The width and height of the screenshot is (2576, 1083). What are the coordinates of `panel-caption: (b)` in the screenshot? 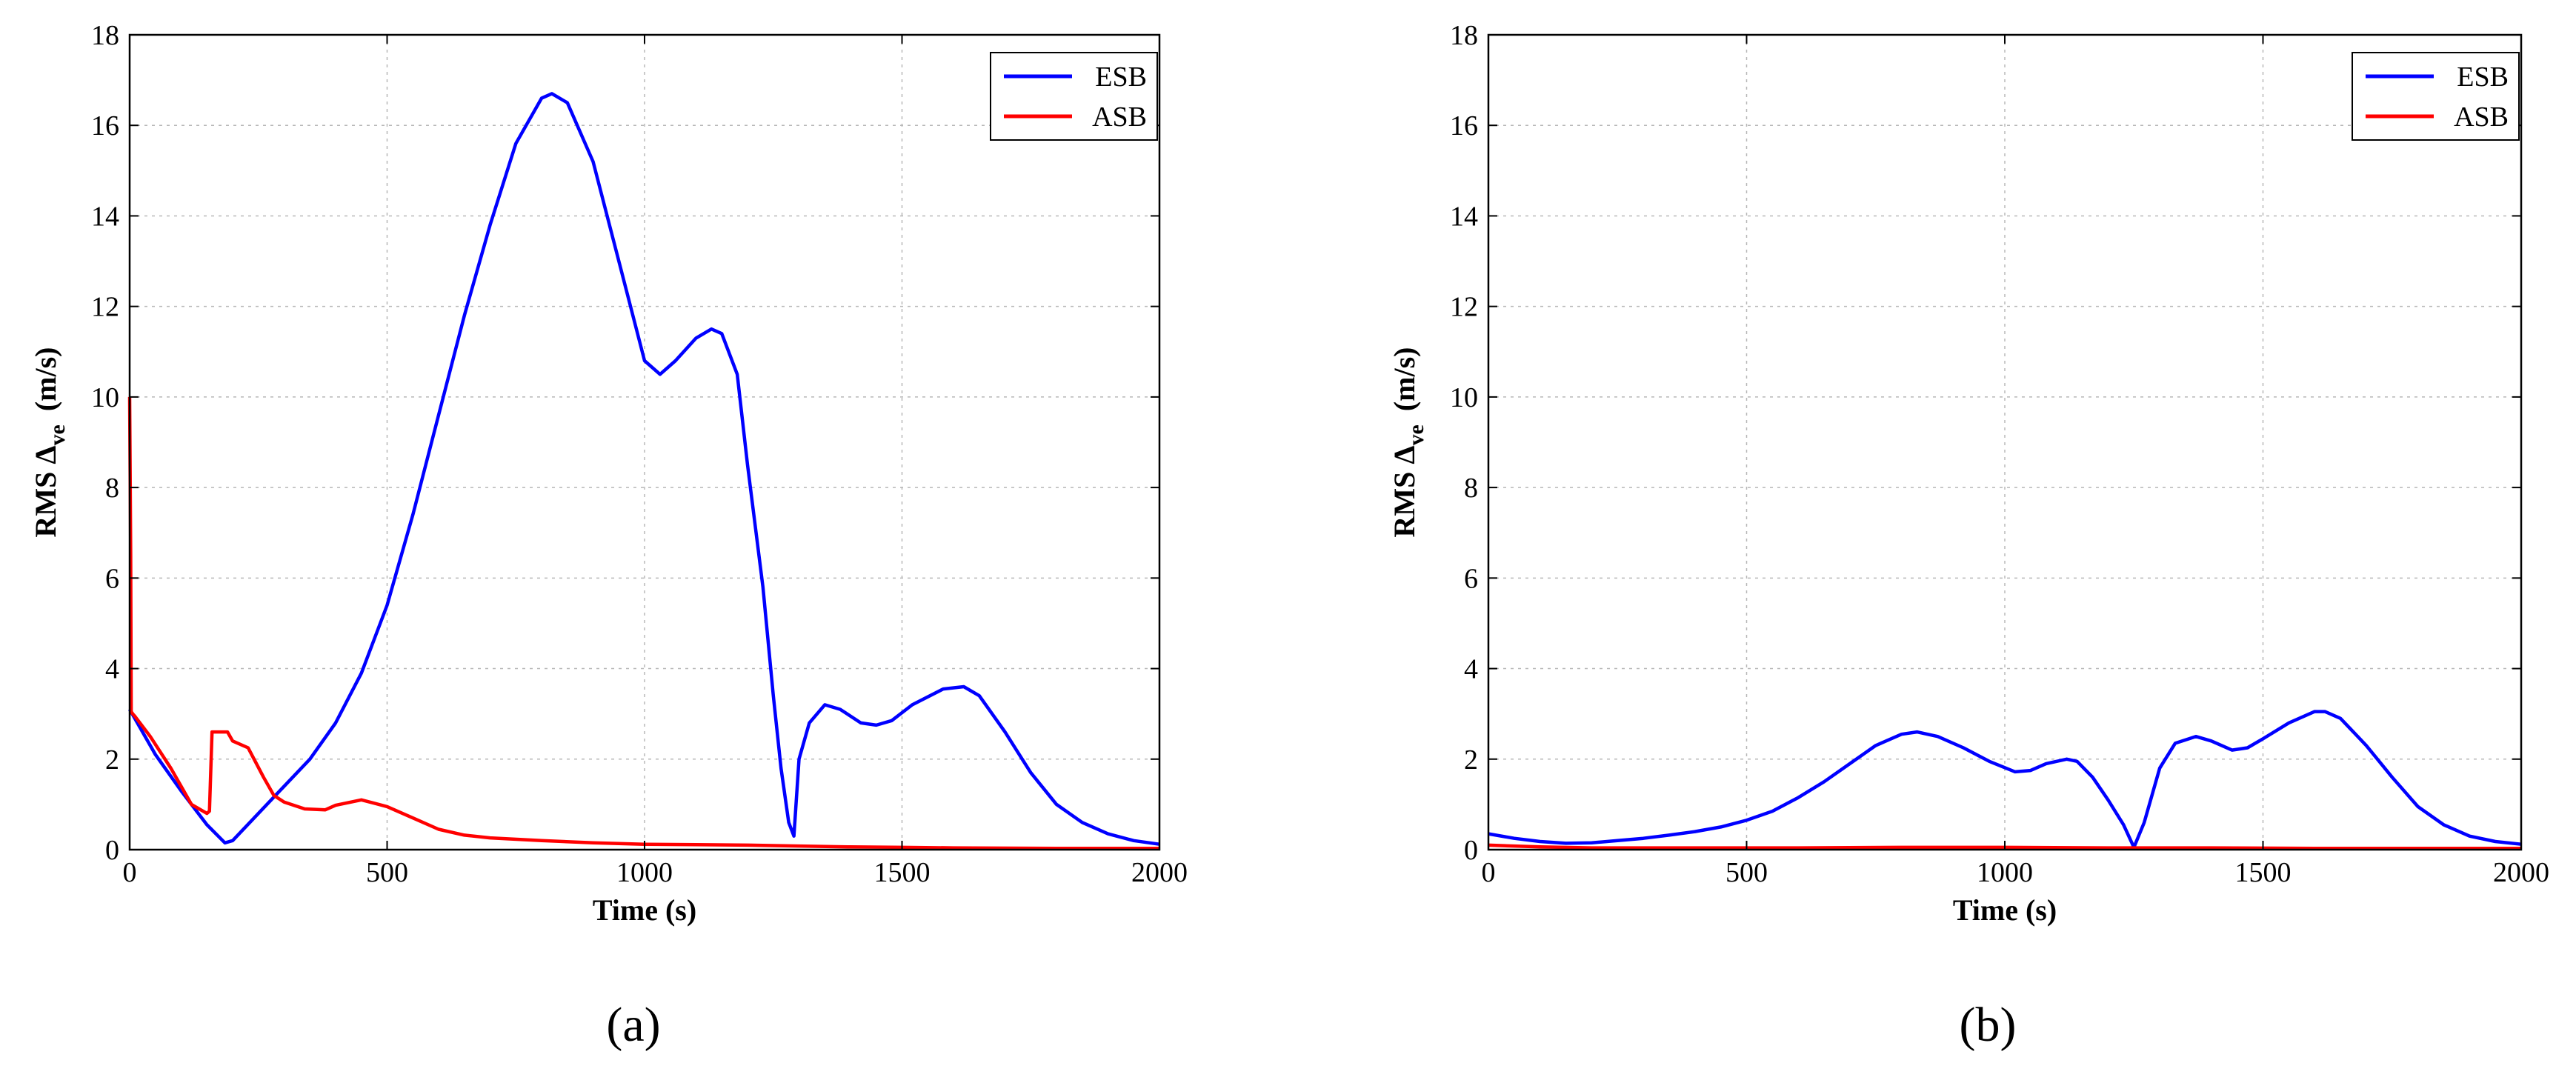 It's located at (1988, 1025).